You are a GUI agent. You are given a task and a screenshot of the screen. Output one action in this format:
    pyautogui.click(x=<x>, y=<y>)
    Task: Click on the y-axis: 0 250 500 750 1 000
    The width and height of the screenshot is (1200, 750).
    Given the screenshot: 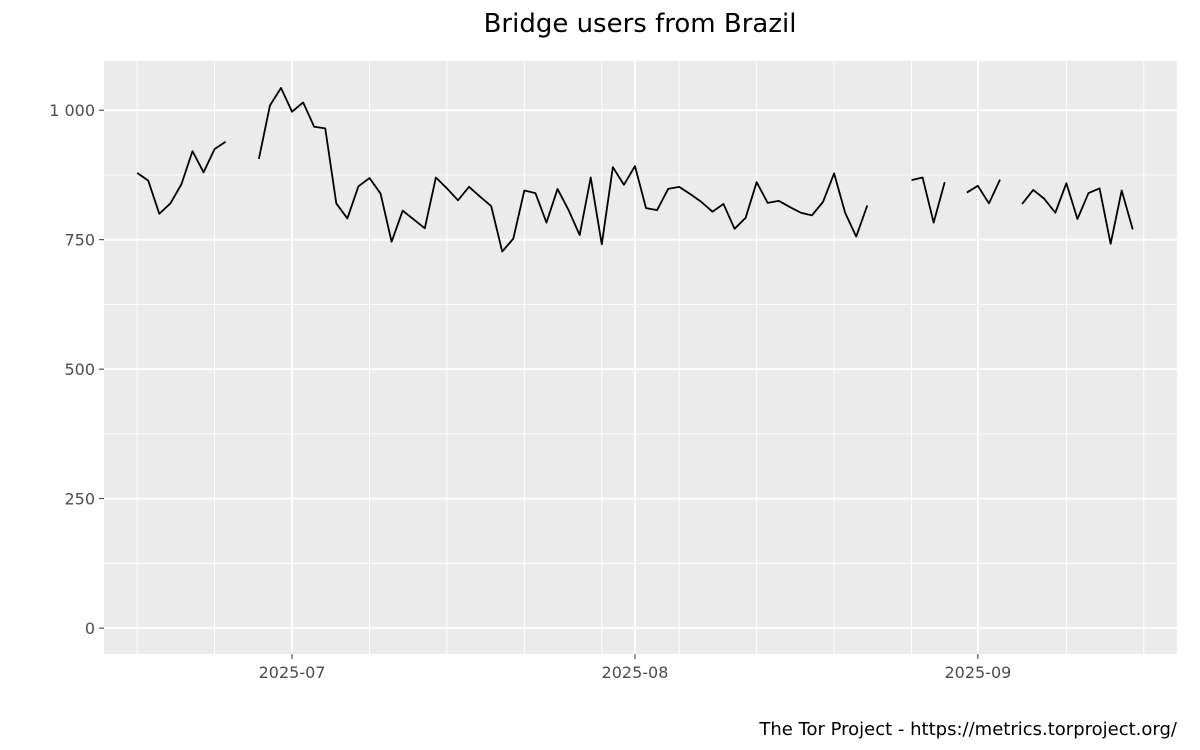 What is the action you would take?
    pyautogui.click(x=76, y=369)
    